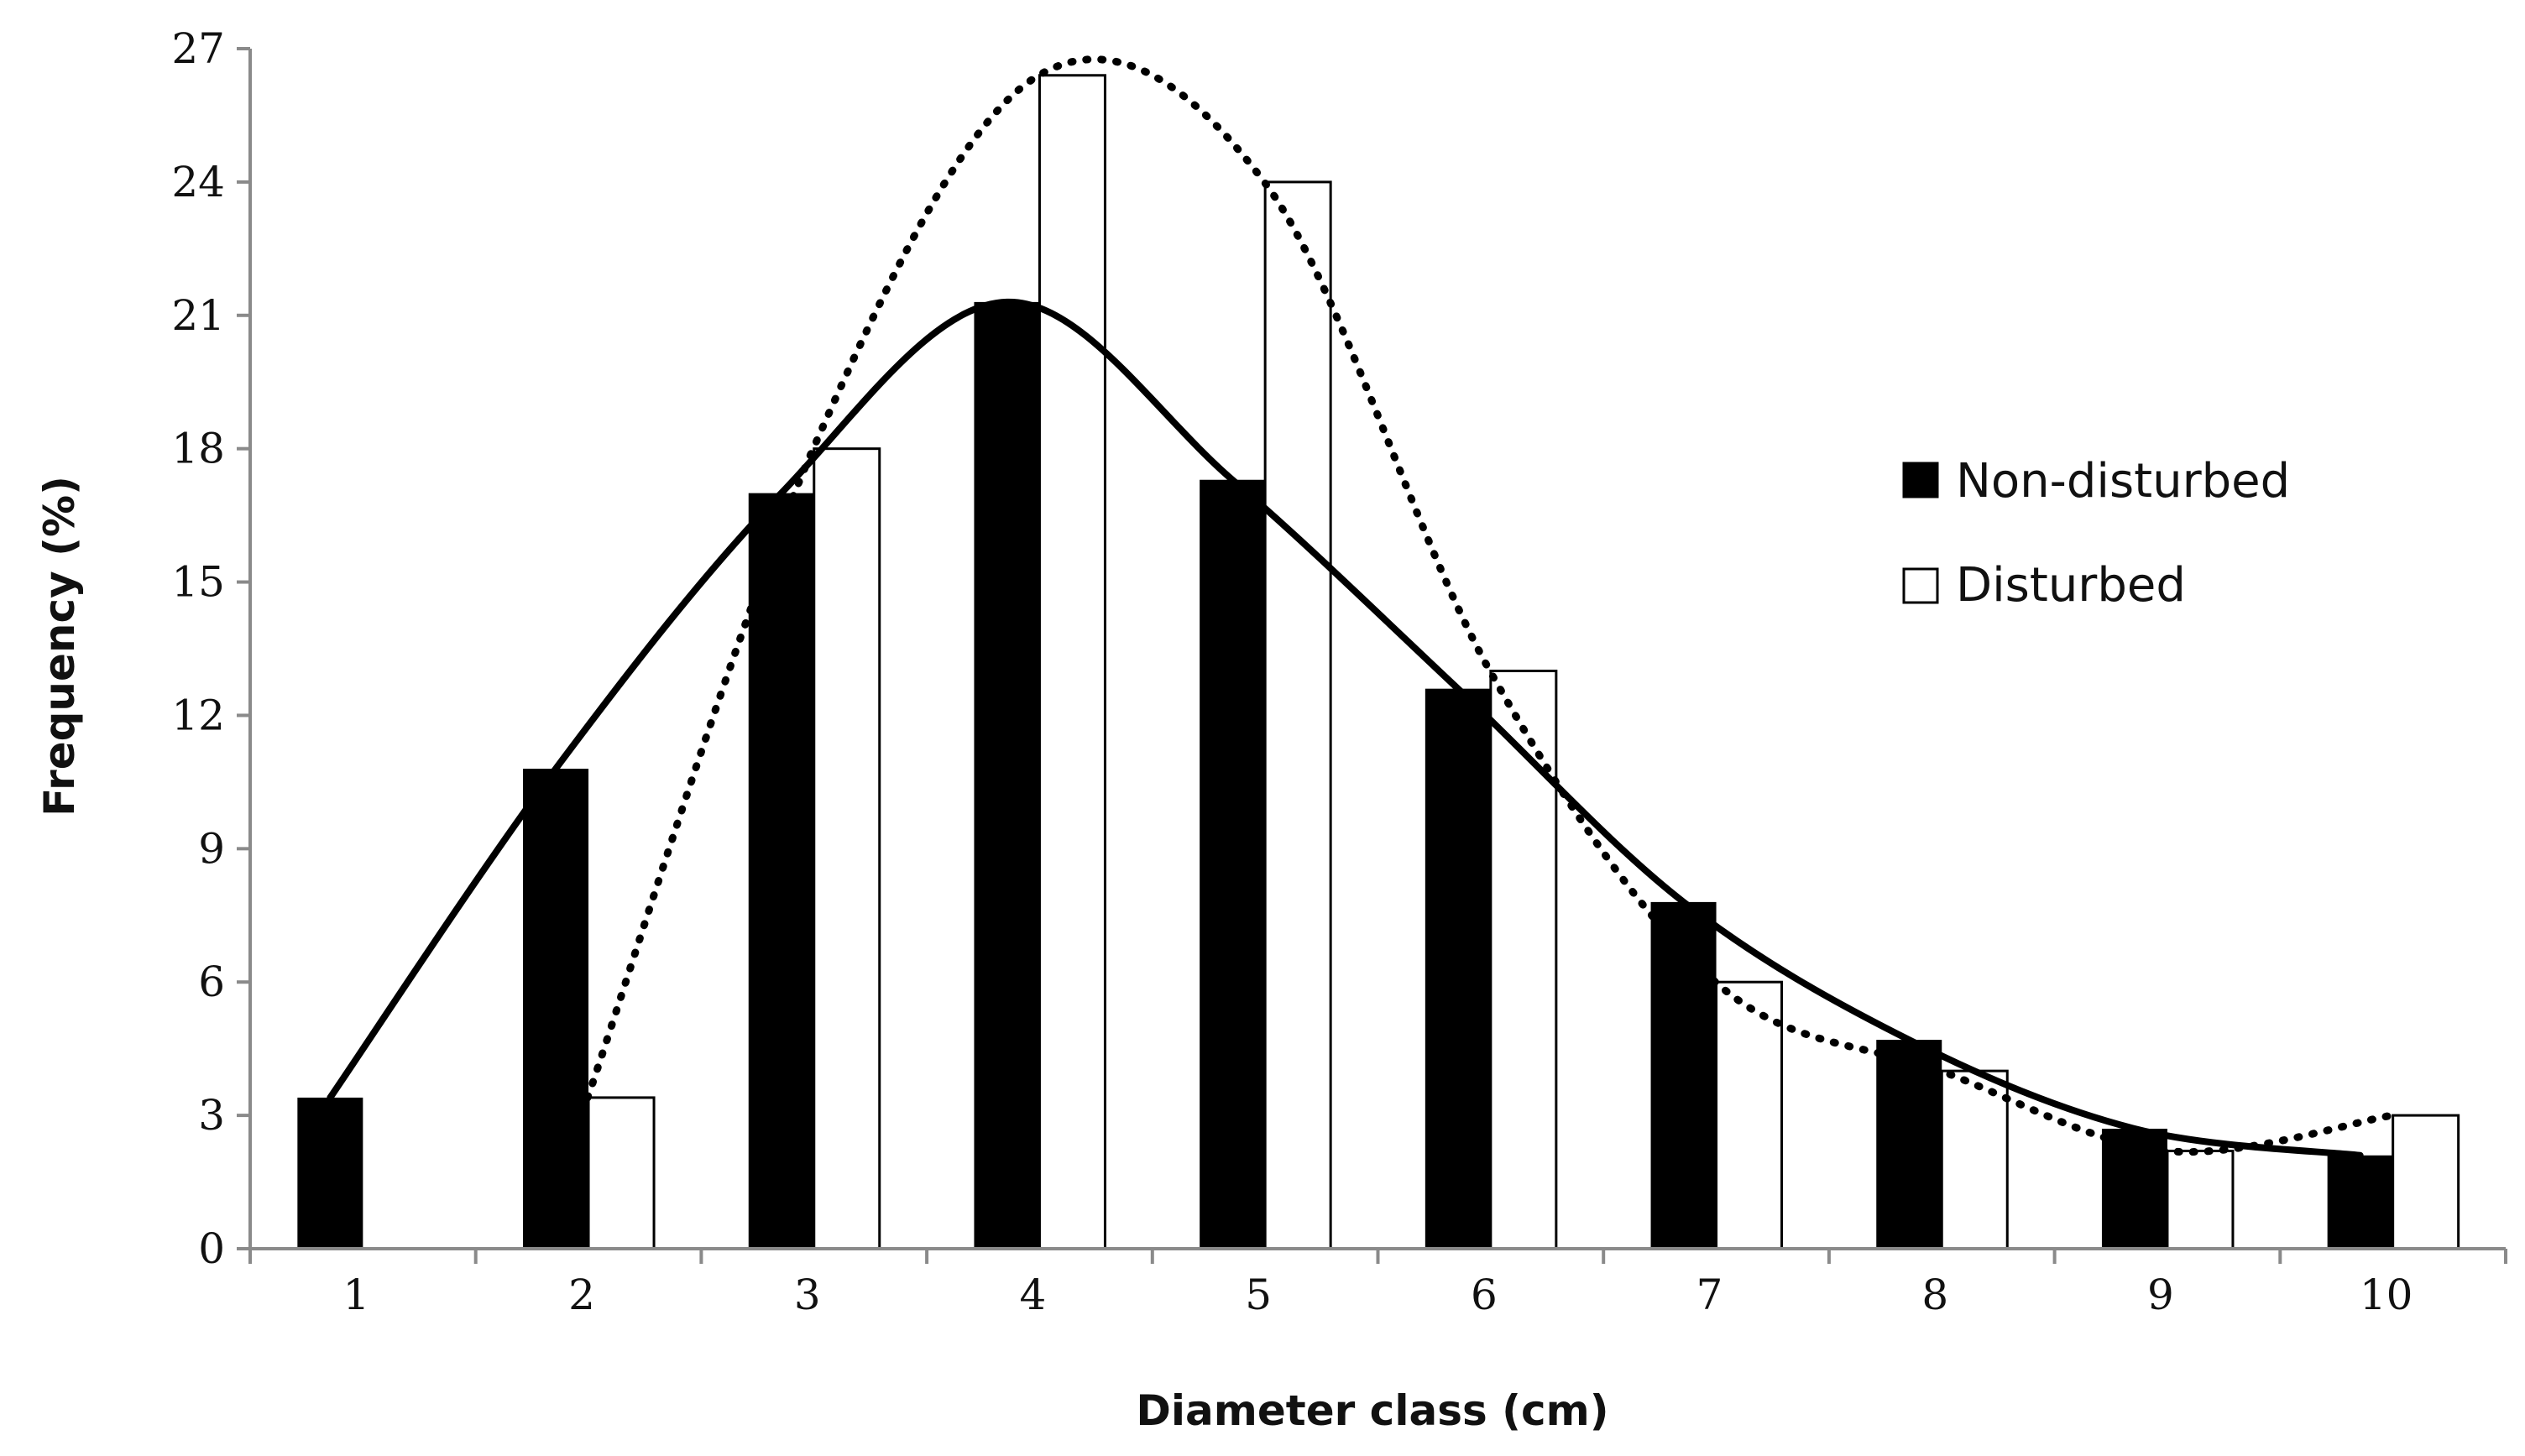  Describe the element at coordinates (2160, 1295) in the screenshot. I see `x-tick-label-9: 9` at that location.